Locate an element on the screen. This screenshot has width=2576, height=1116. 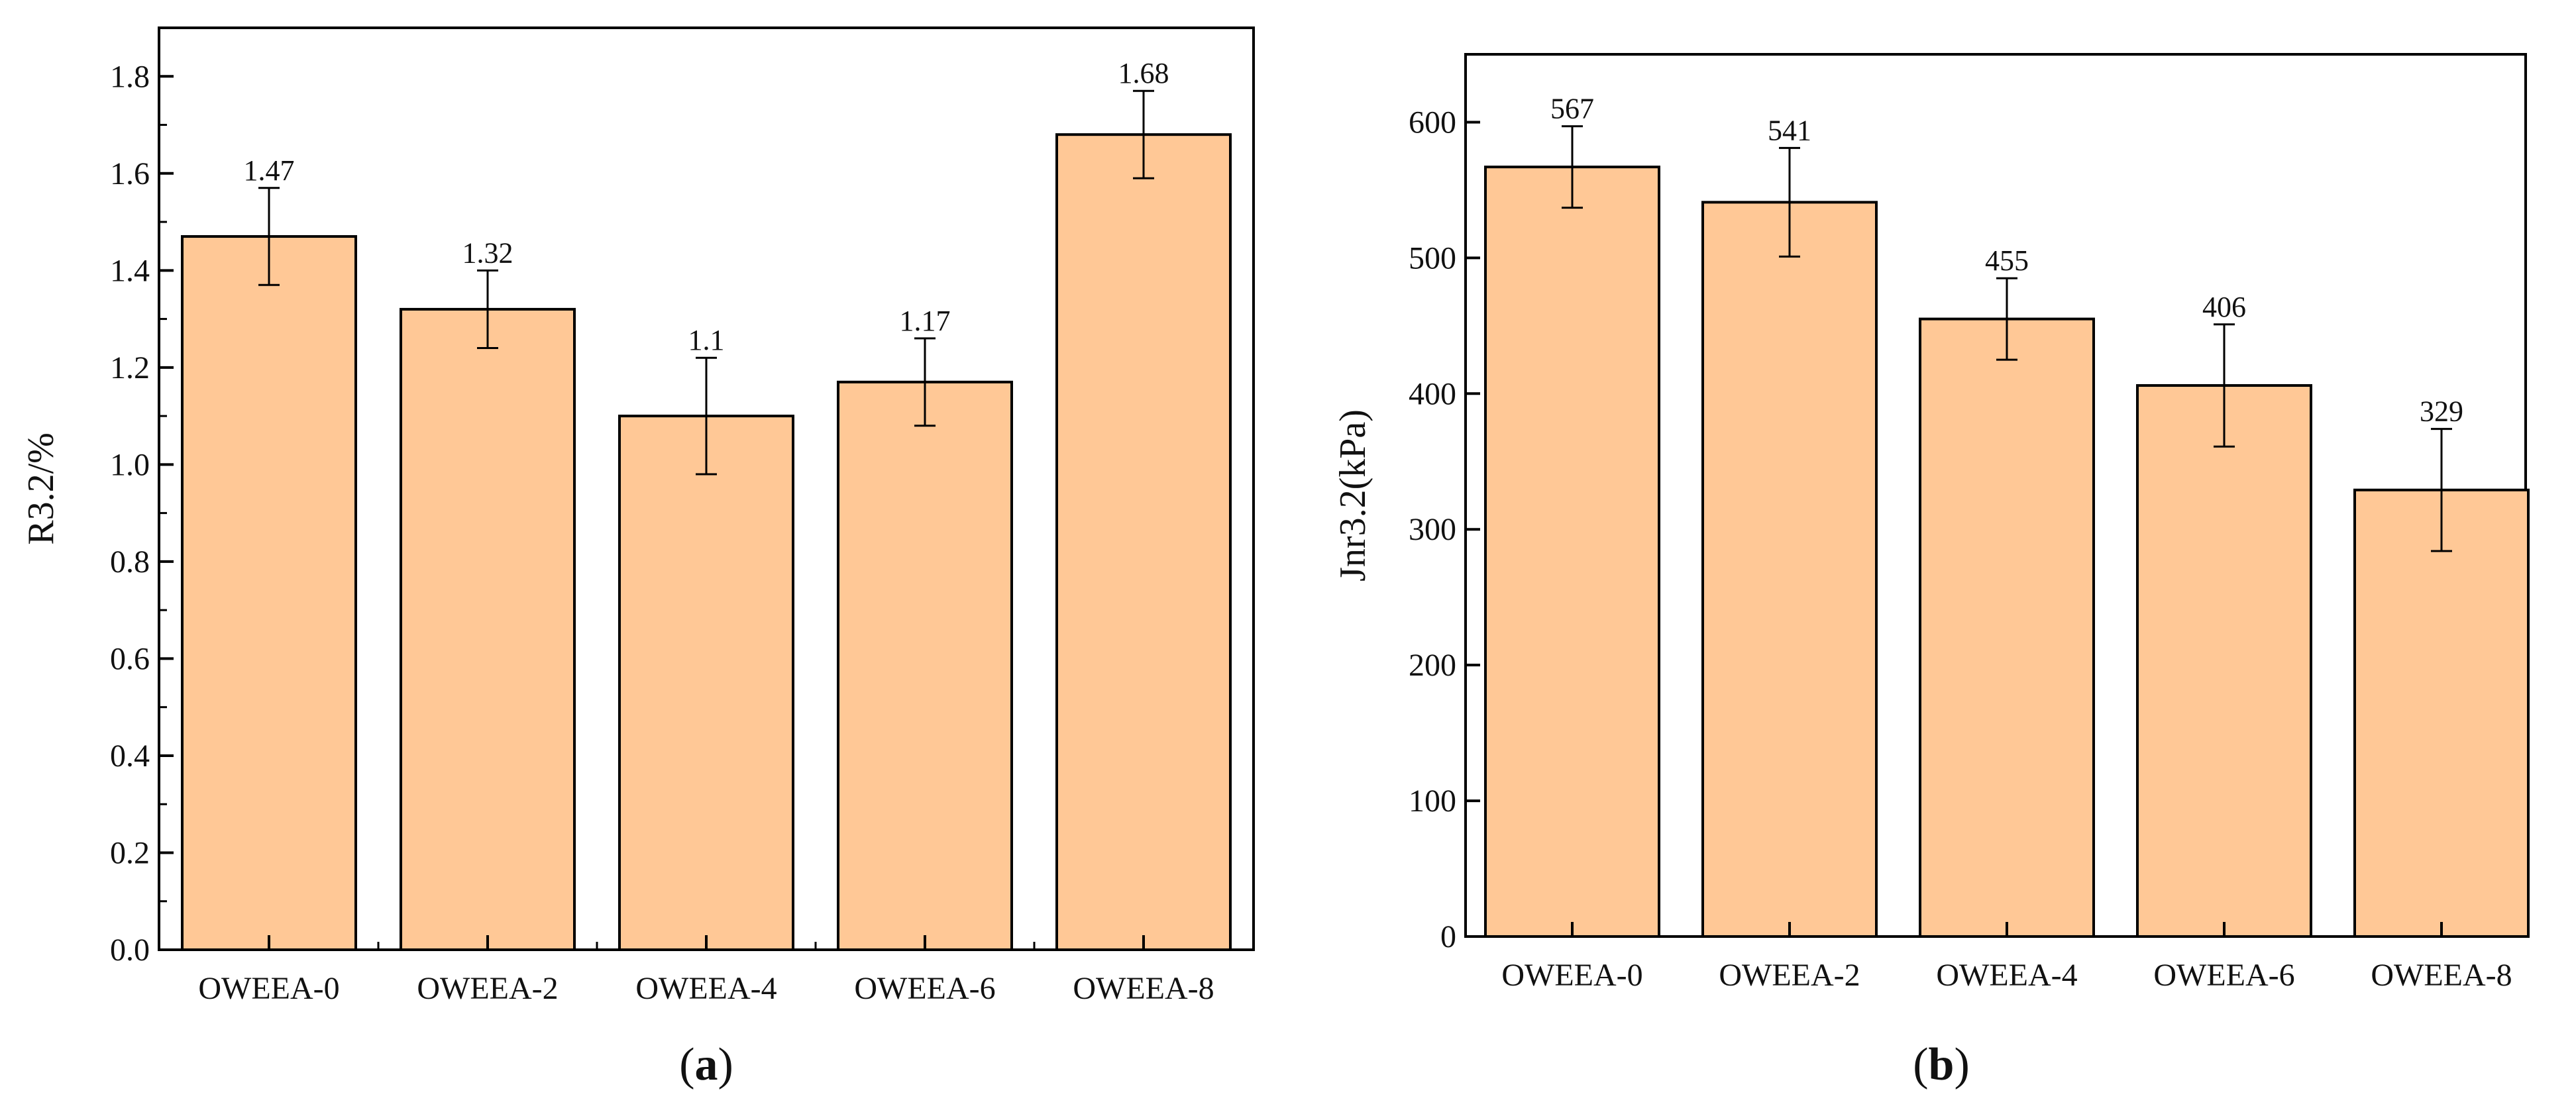
x-tick-label-b-1: OWEEA-0 is located at coordinates (1571, 976).